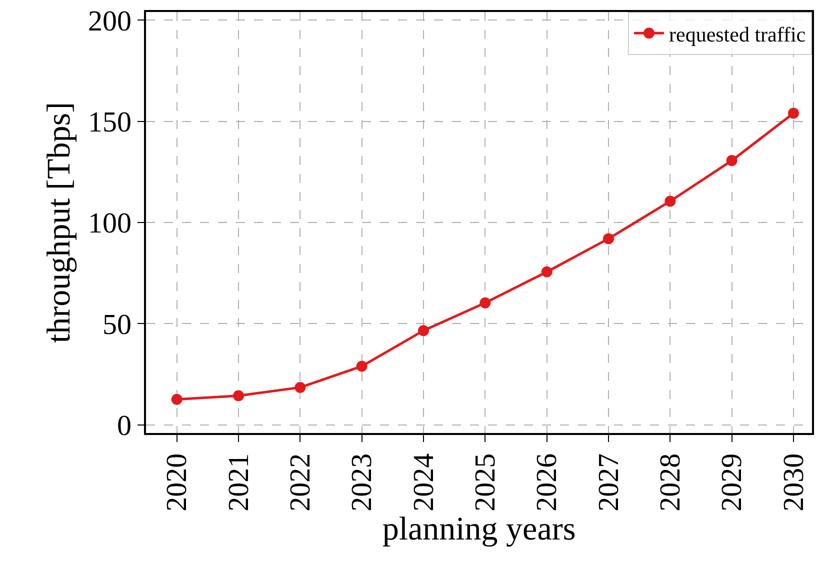 The height and width of the screenshot is (583, 820). I want to click on x-tick-label: 2028, so click(670, 482).